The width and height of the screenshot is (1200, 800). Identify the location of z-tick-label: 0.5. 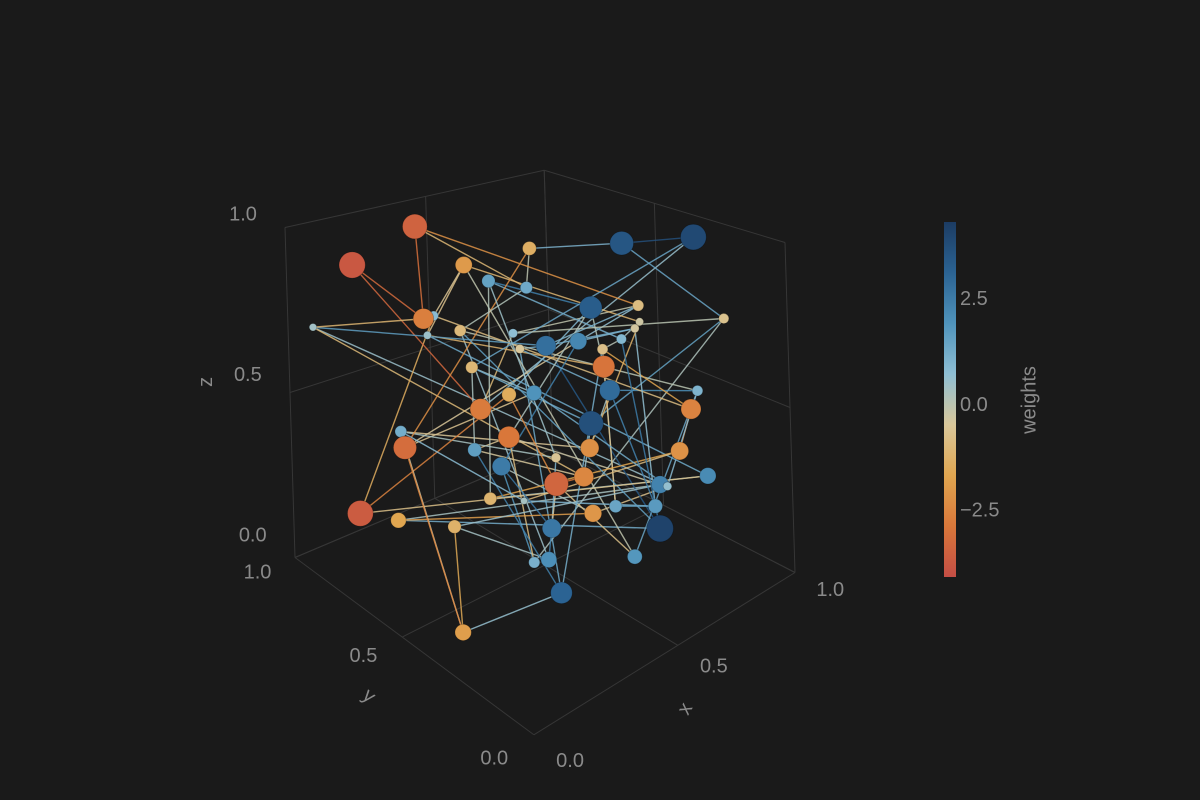
(248, 375).